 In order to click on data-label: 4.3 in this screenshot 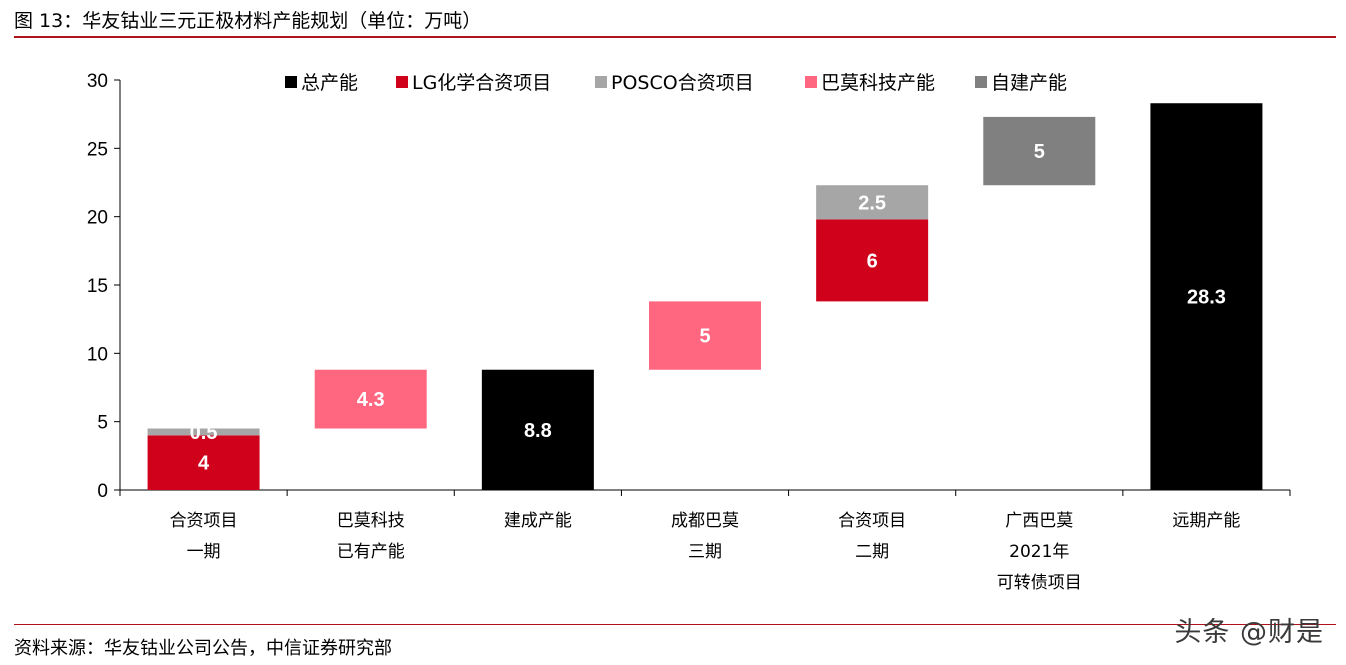, I will do `click(371, 400)`.